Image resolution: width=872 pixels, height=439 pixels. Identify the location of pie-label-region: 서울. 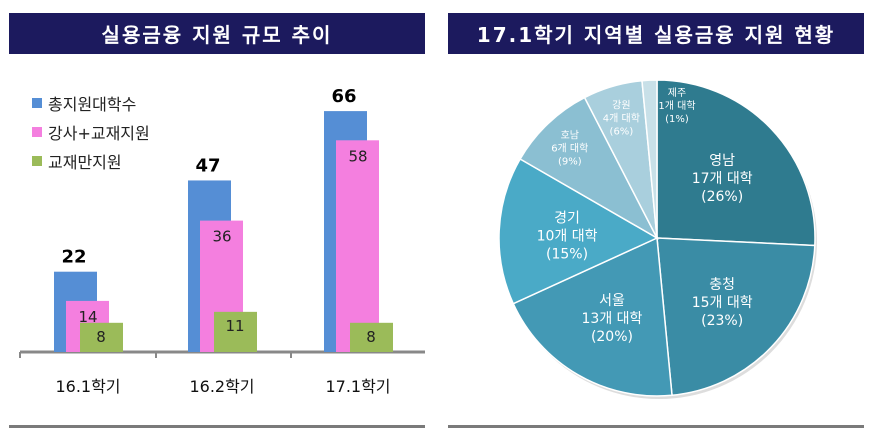
(612, 301).